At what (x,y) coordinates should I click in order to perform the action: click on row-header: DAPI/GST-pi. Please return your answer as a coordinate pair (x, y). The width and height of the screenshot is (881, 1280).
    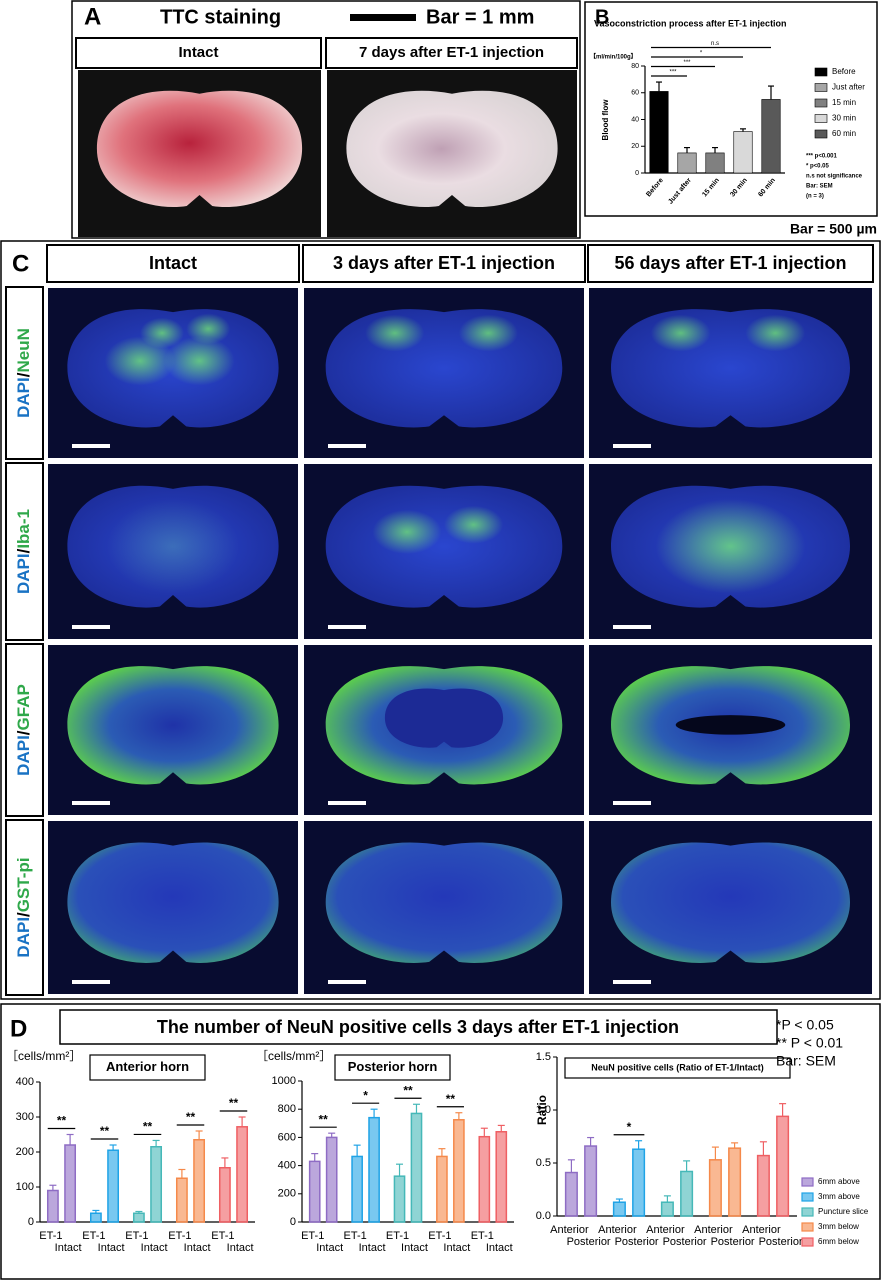
    Looking at the image, I should click on (23, 907).